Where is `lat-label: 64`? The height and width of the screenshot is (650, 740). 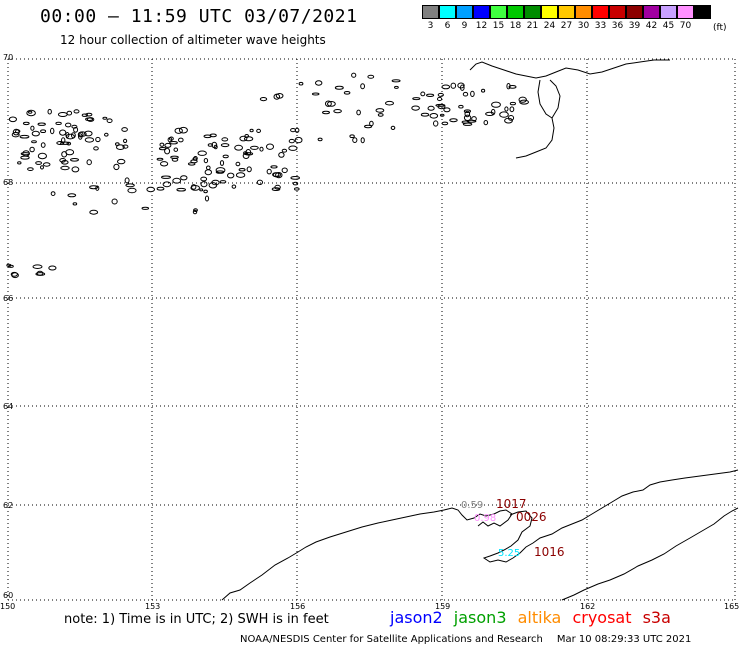
lat-label: 64 is located at coordinates (8, 406).